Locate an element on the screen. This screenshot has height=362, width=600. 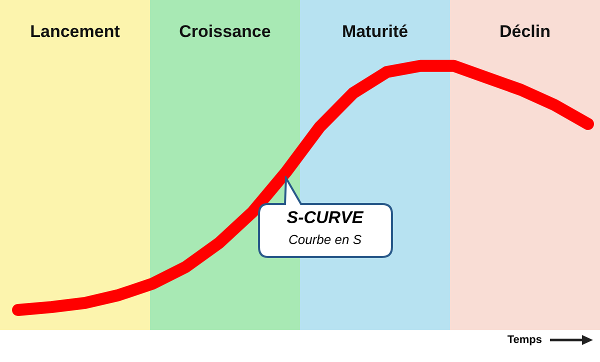
text: Déclin is located at coordinates (525, 32).